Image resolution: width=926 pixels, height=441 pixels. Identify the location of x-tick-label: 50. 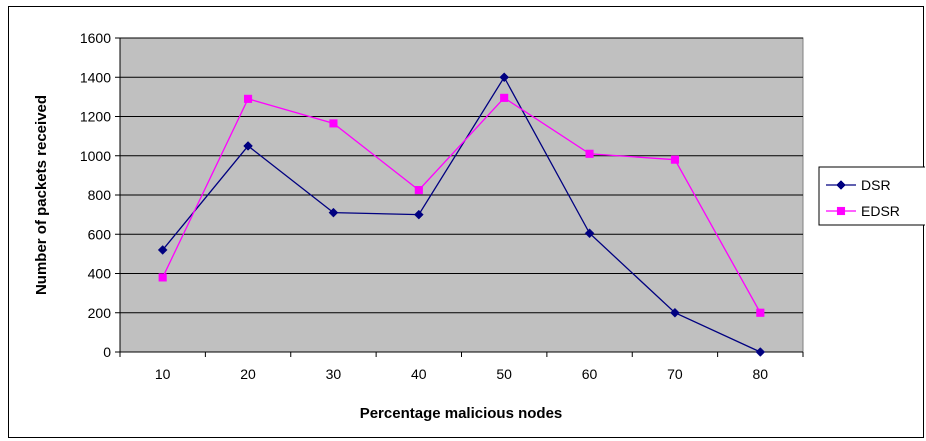
(504, 374).